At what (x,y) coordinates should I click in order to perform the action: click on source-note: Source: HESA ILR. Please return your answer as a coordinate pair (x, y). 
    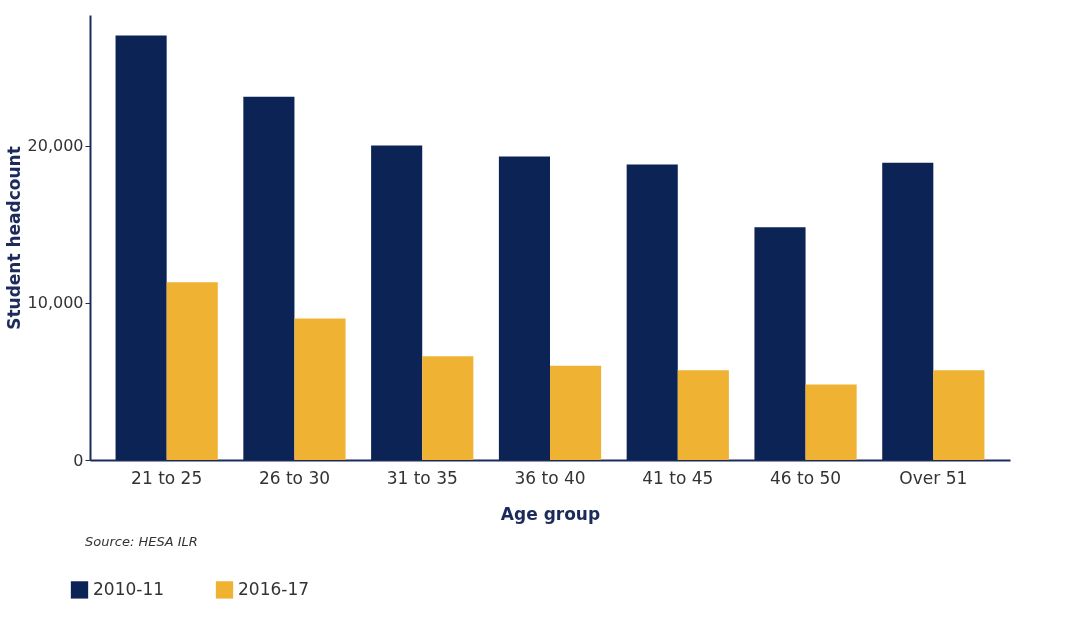
    Looking at the image, I should click on (141, 541).